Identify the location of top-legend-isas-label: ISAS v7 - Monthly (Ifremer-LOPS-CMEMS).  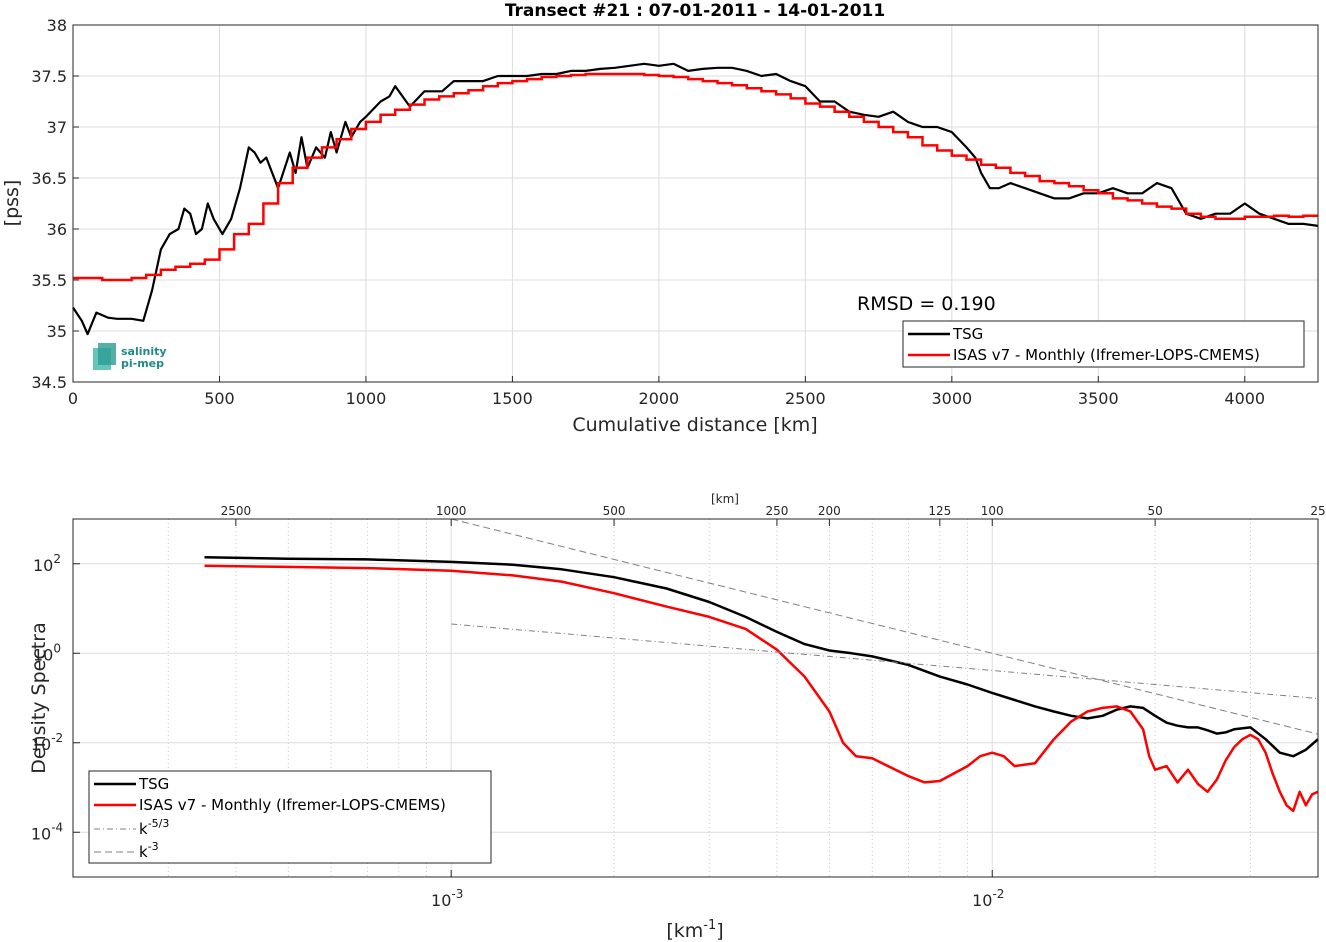
(1106, 355).